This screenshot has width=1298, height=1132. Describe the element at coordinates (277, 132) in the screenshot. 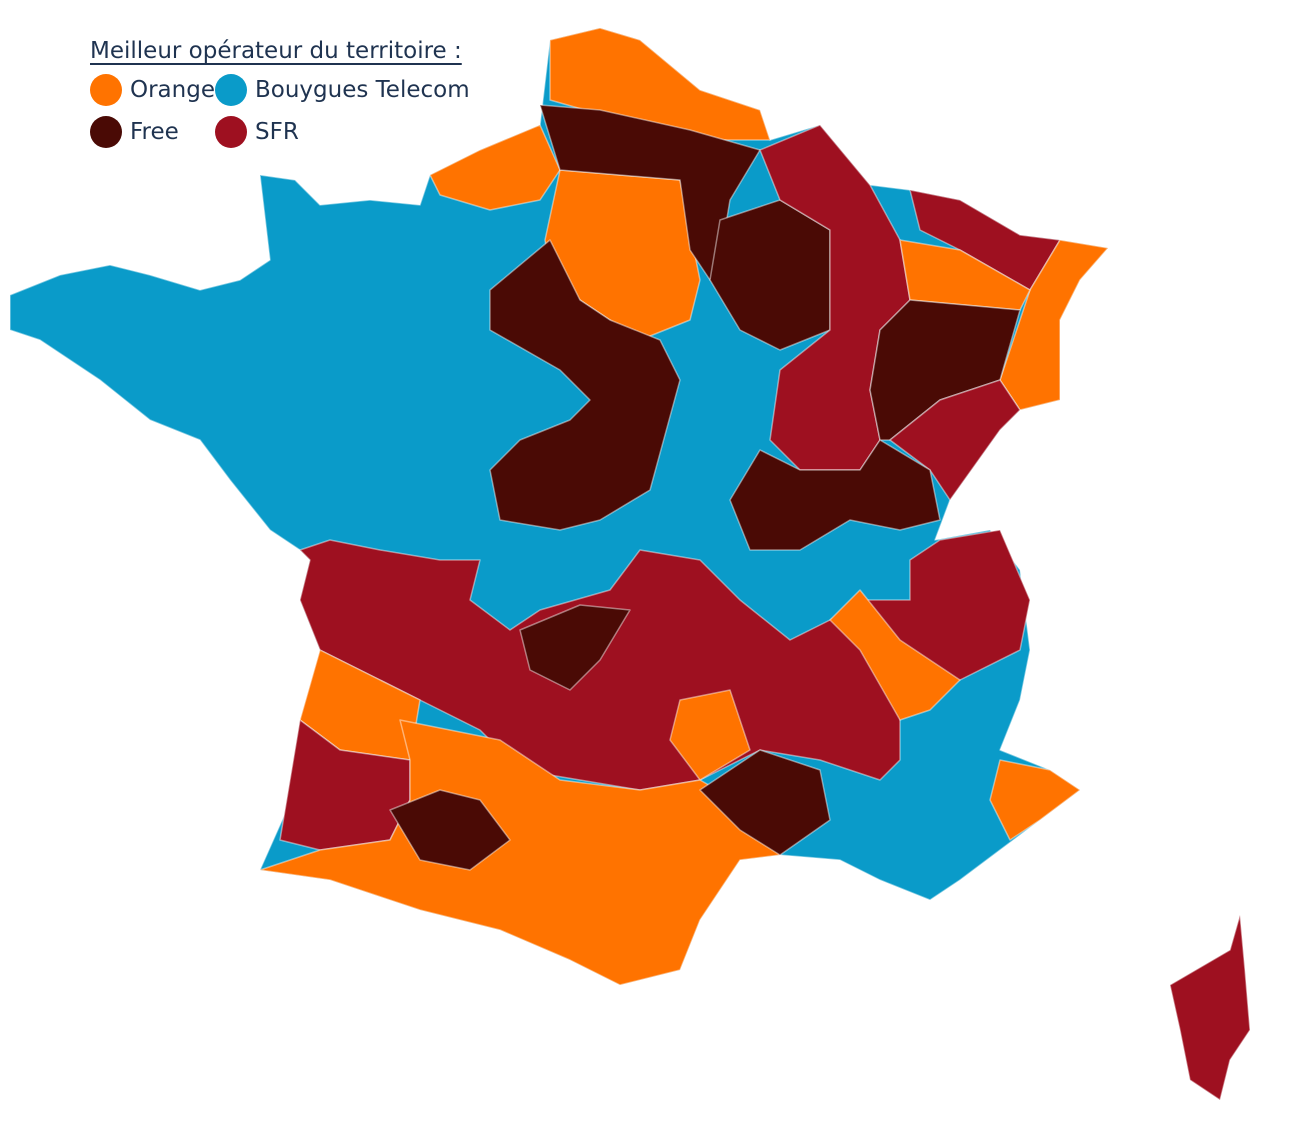

I see `legend-label: SFR` at that location.